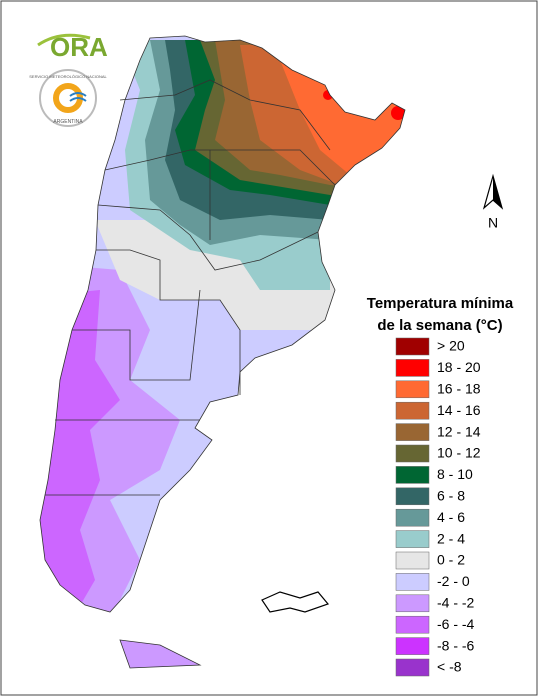  I want to click on legend-label: 16 - 18, so click(459, 389).